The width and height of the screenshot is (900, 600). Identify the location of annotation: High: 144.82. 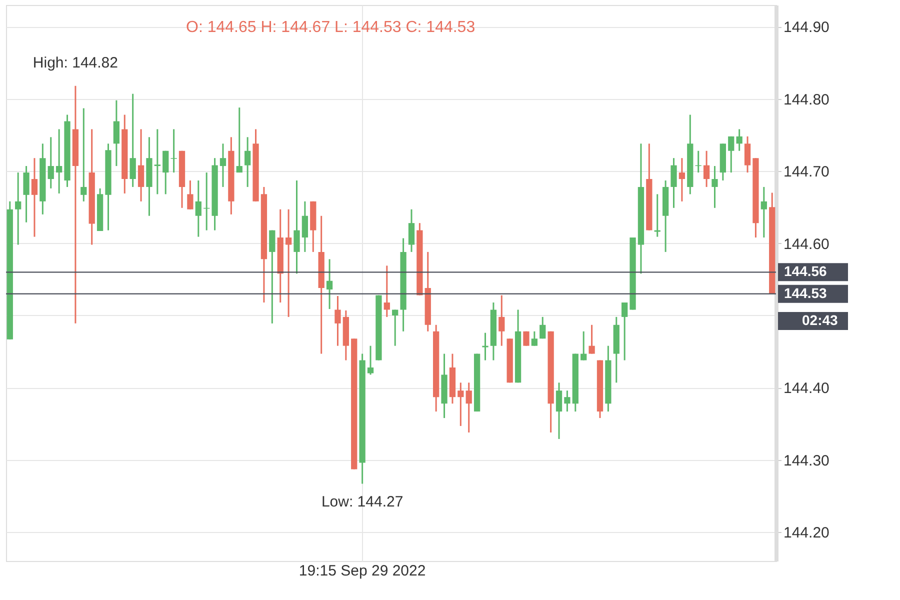
(75, 63).